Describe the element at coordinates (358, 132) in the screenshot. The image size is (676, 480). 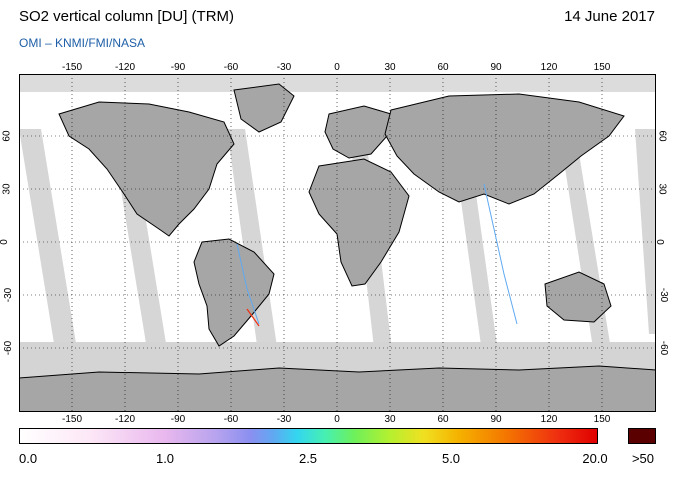
I see `europe` at that location.